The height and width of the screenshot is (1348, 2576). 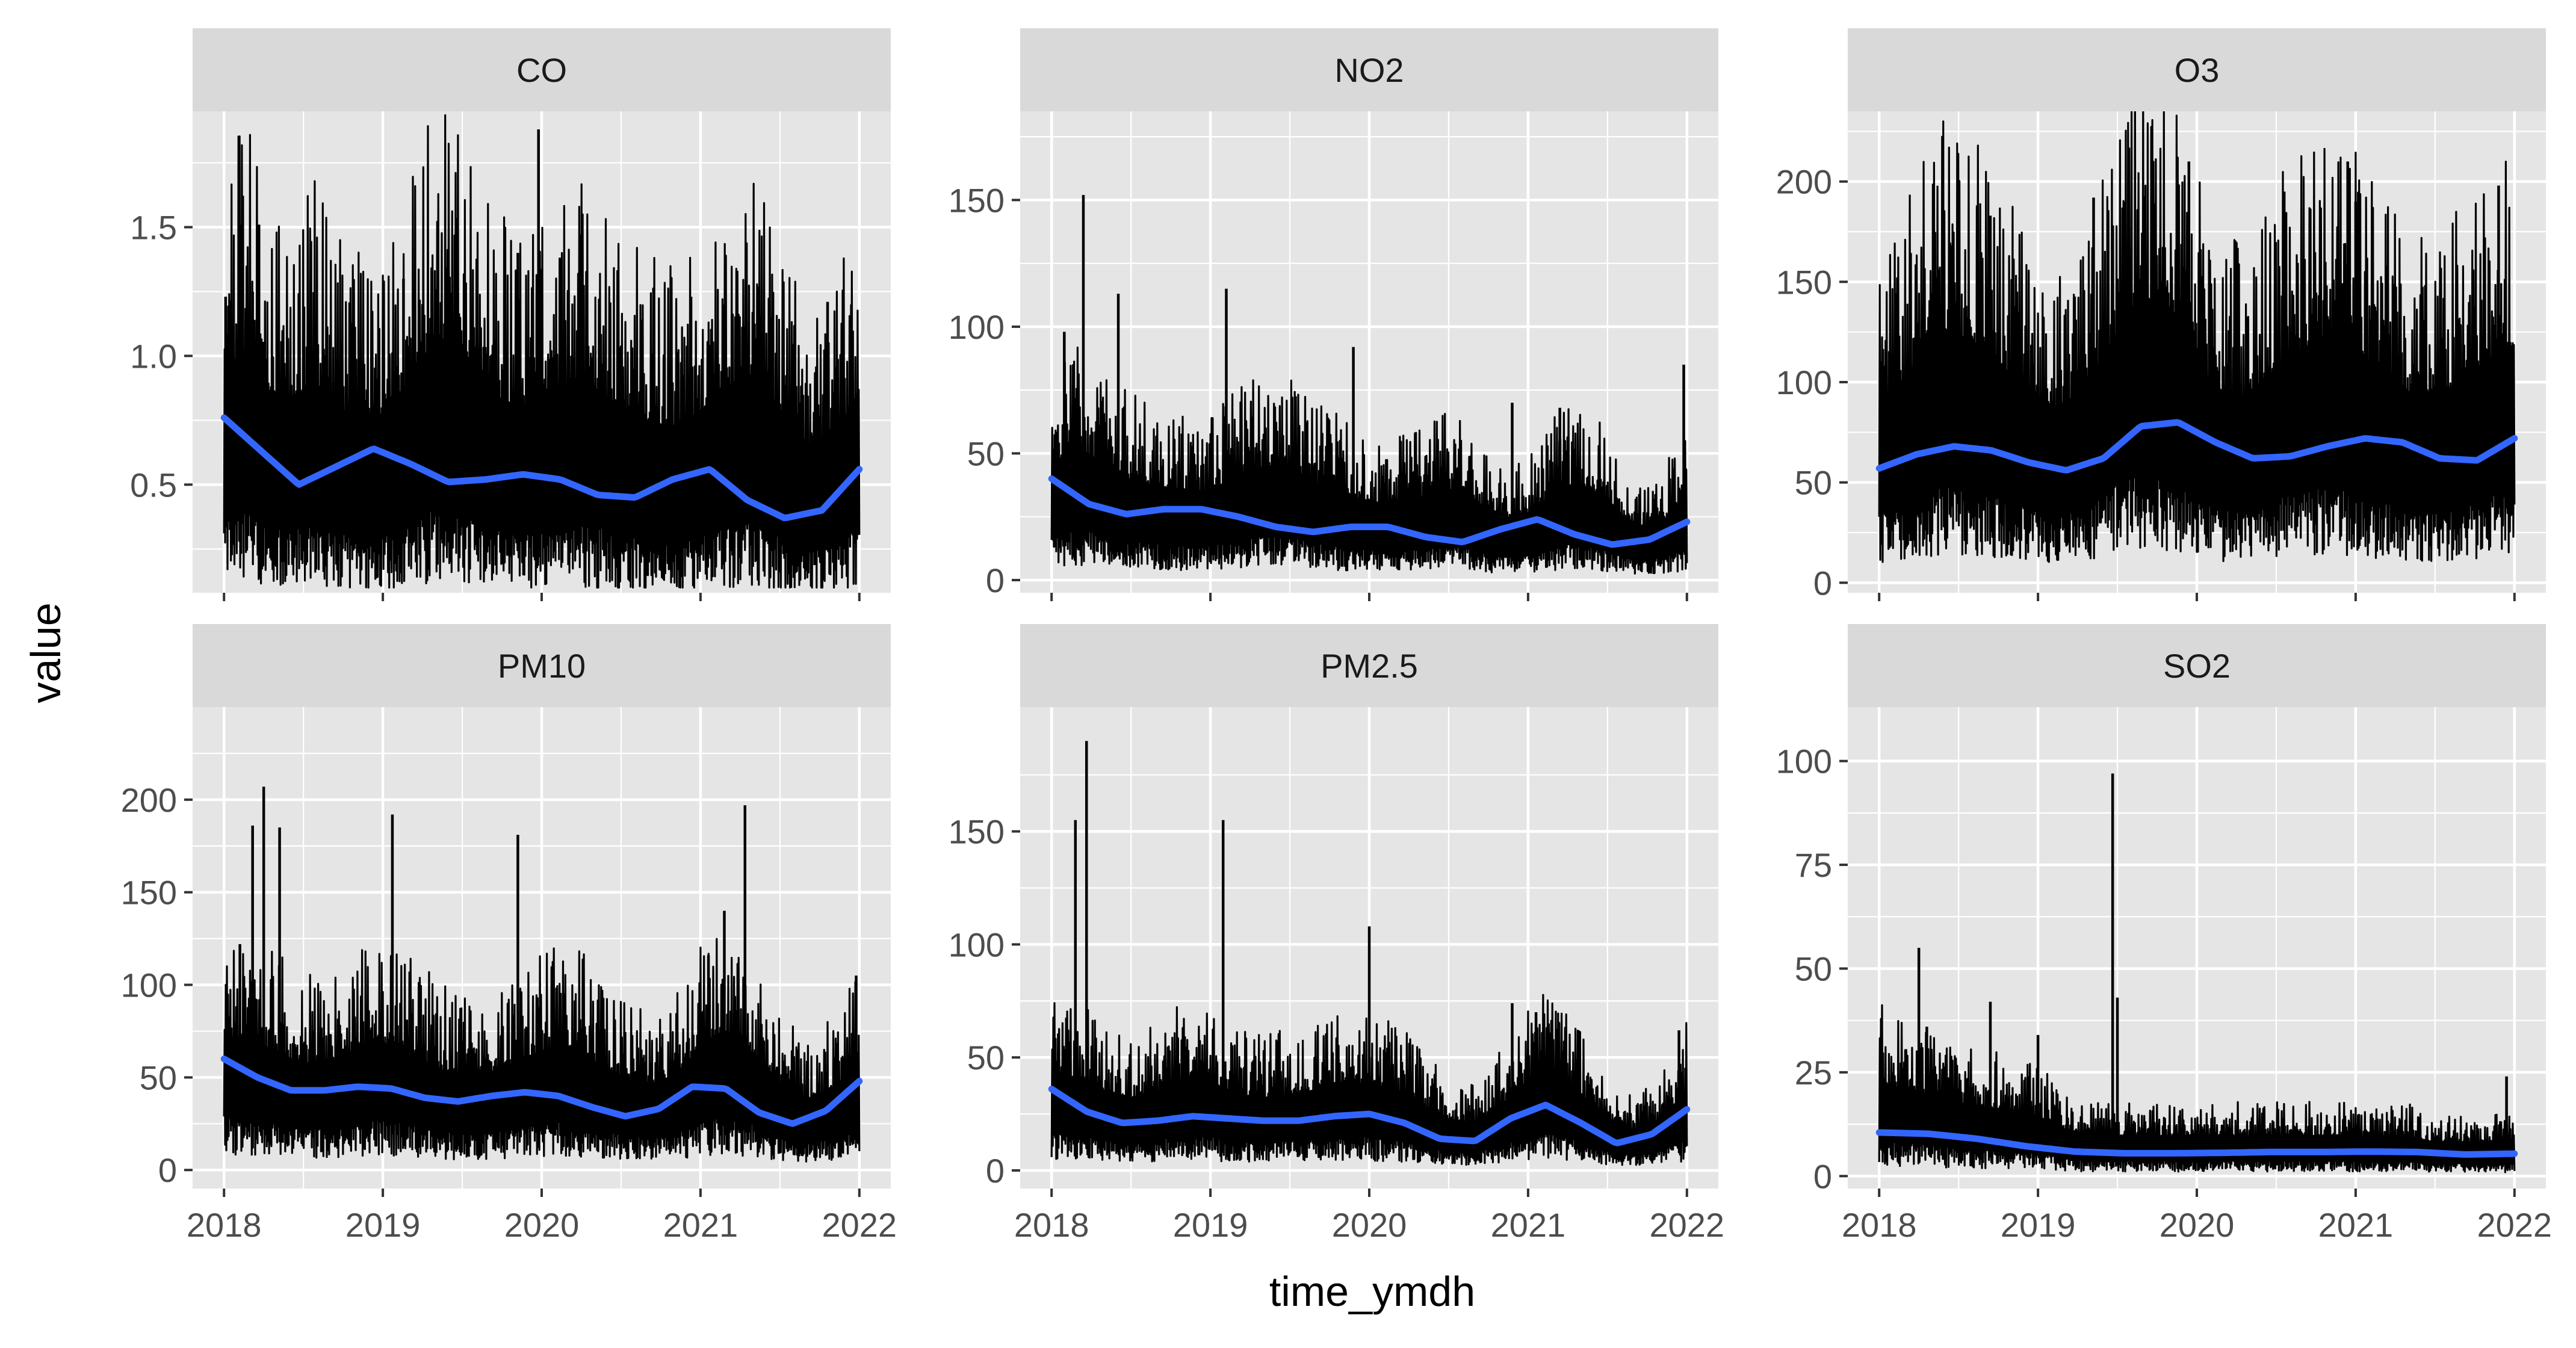 I want to click on strip-label-pm10: PM10, so click(x=542, y=666).